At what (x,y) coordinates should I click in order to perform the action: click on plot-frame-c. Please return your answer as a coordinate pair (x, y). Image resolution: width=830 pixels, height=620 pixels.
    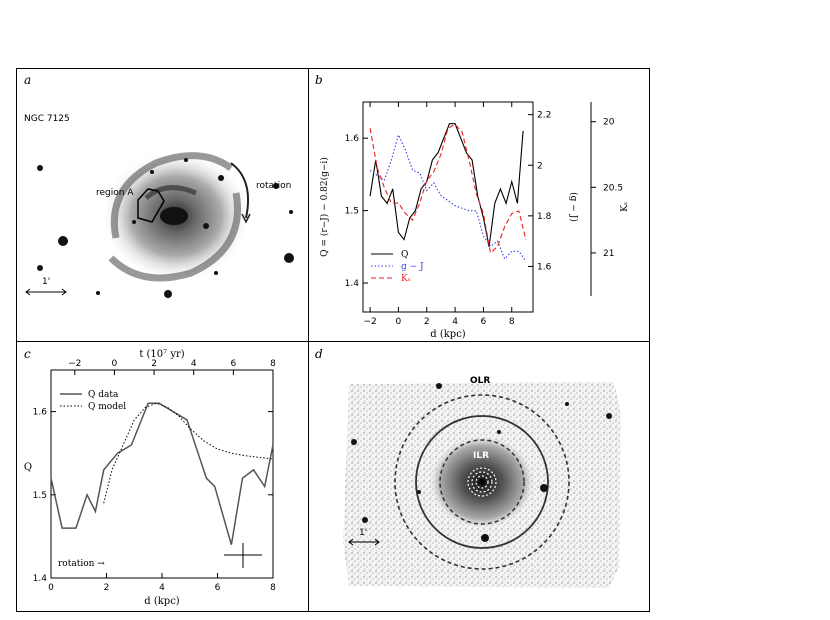
    Looking at the image, I should click on (162, 474).